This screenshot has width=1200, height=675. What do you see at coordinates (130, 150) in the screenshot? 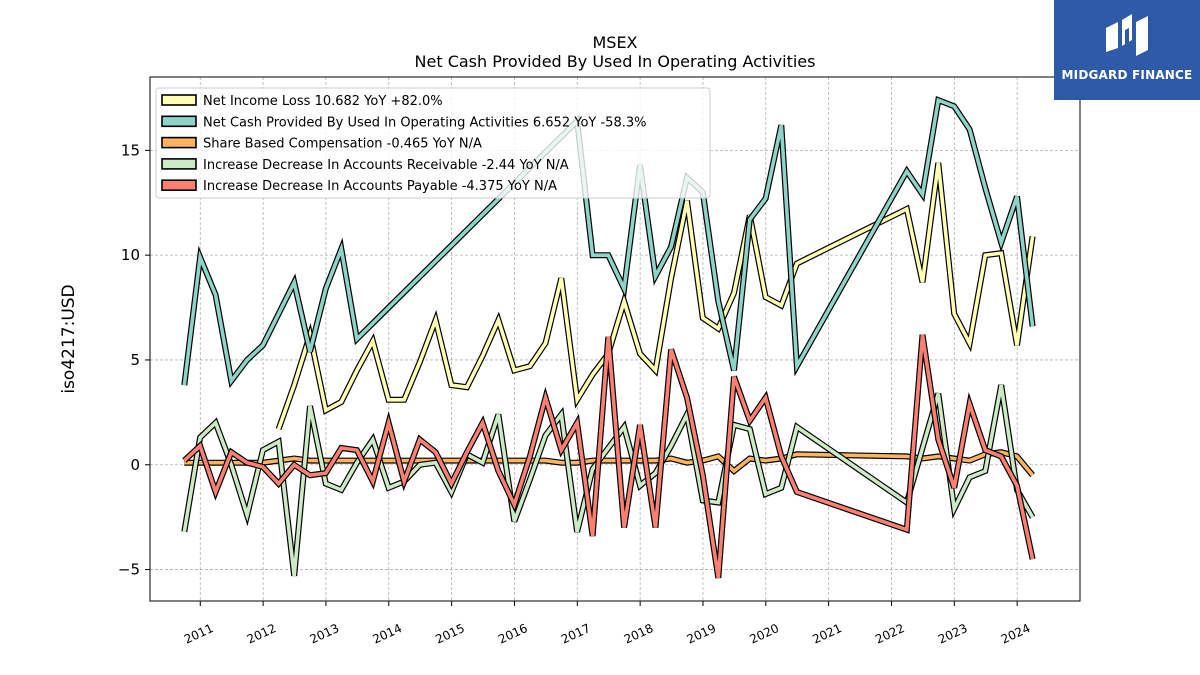
I see `y-tick-label: 15` at bounding box center [130, 150].